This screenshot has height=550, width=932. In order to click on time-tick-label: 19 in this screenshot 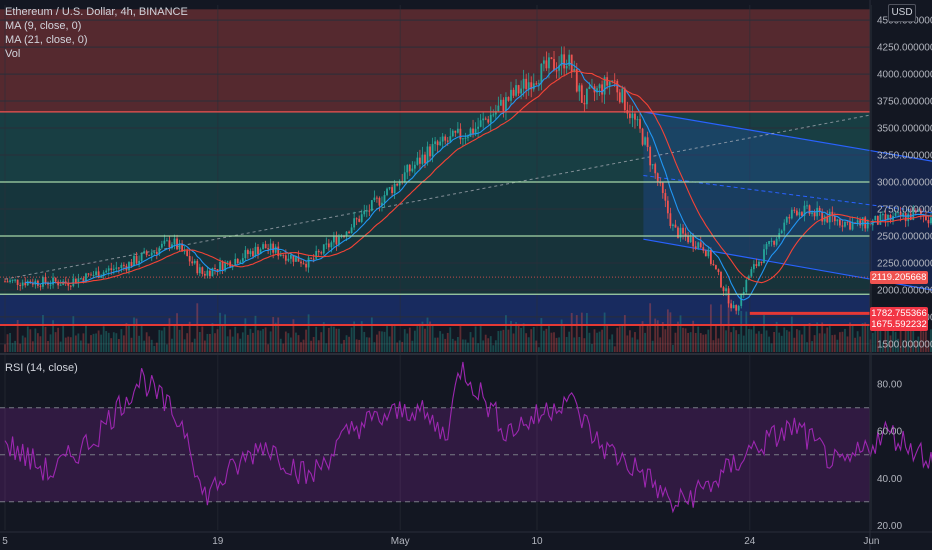, I will do `click(218, 541)`.